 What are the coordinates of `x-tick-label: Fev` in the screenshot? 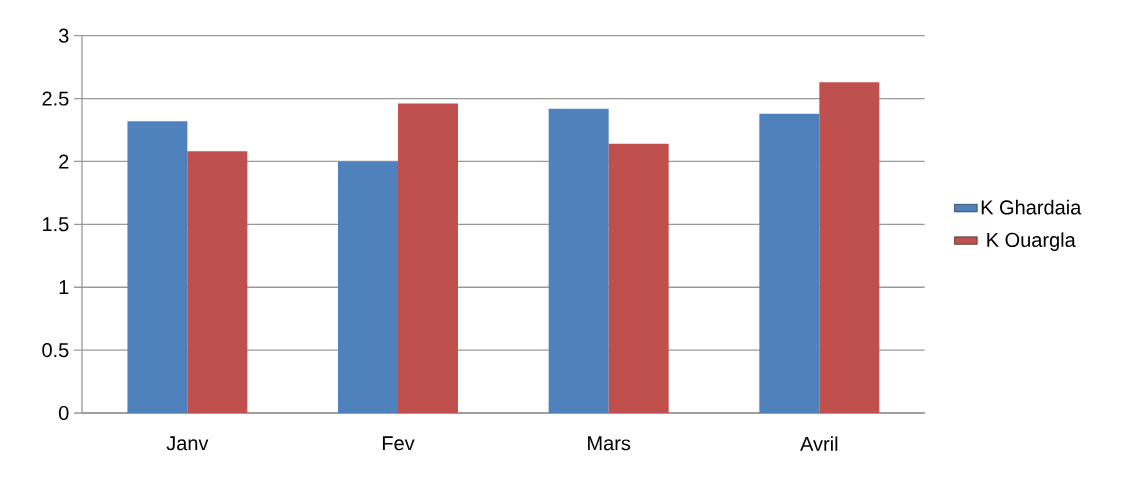 It's located at (398, 443).